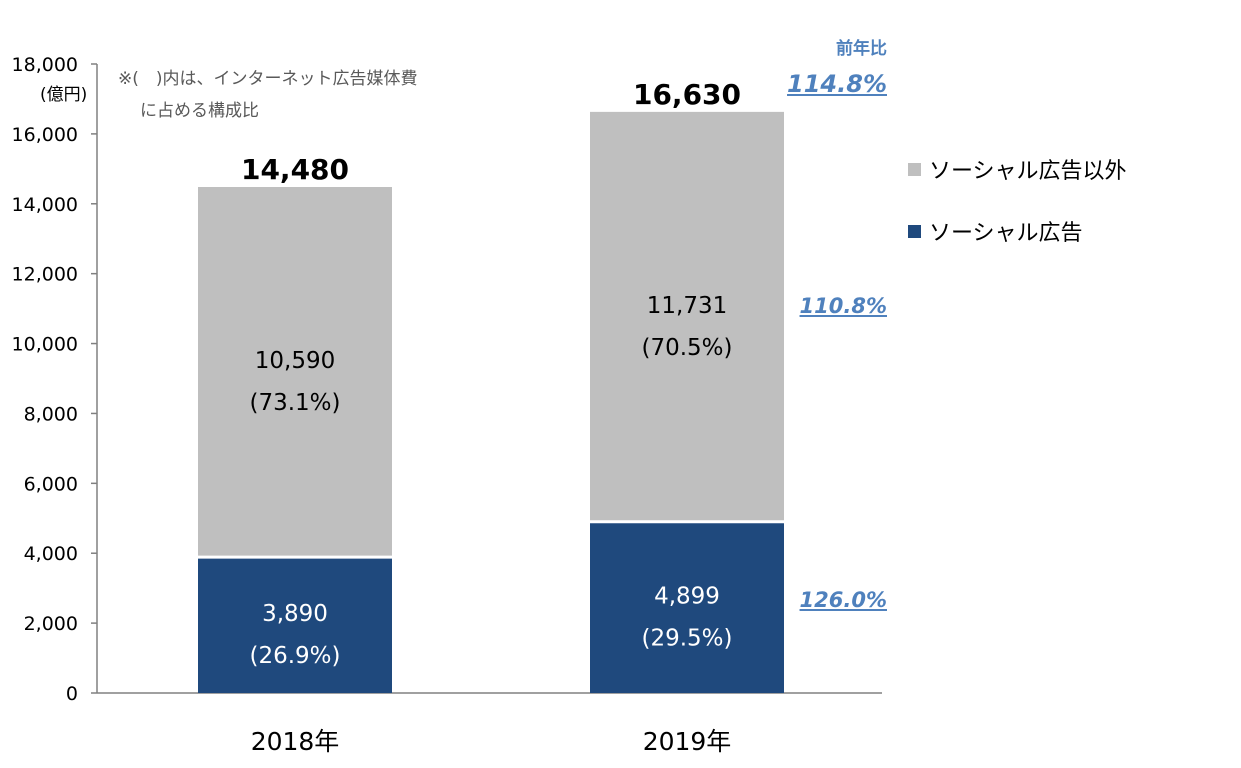  Describe the element at coordinates (45, 275) in the screenshot. I see `y-tick-label: 12,000` at that location.